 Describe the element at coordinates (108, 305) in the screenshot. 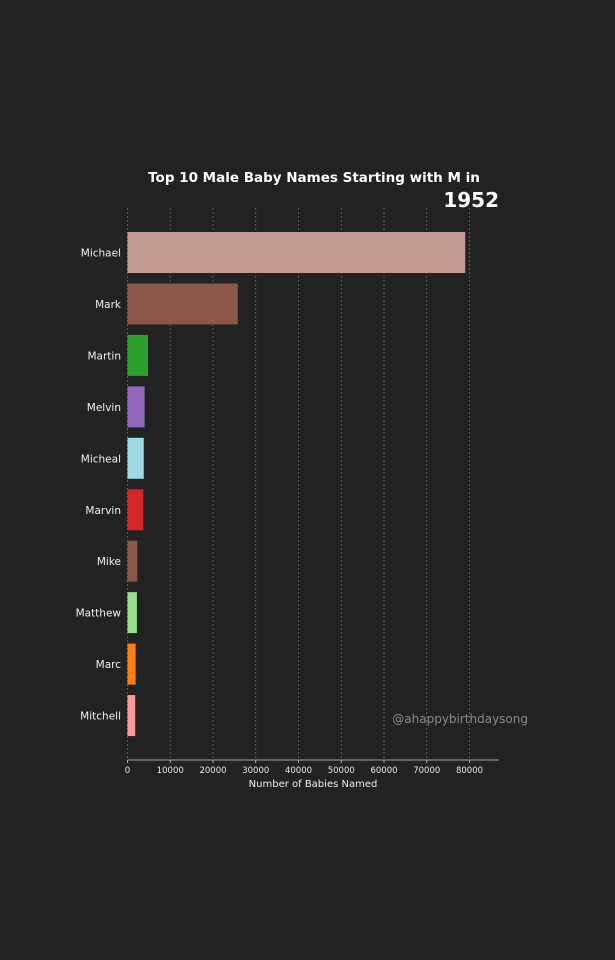

I see `category-label: Mark` at that location.